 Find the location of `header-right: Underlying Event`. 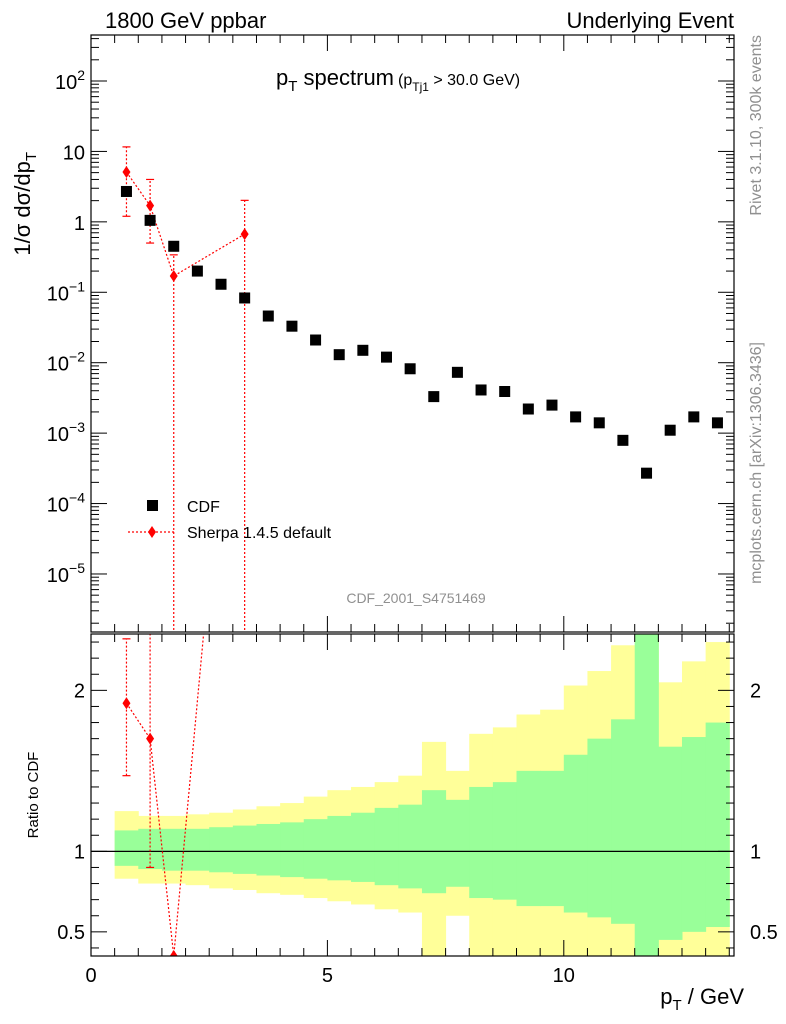

header-right: Underlying Event is located at coordinates (650, 20).